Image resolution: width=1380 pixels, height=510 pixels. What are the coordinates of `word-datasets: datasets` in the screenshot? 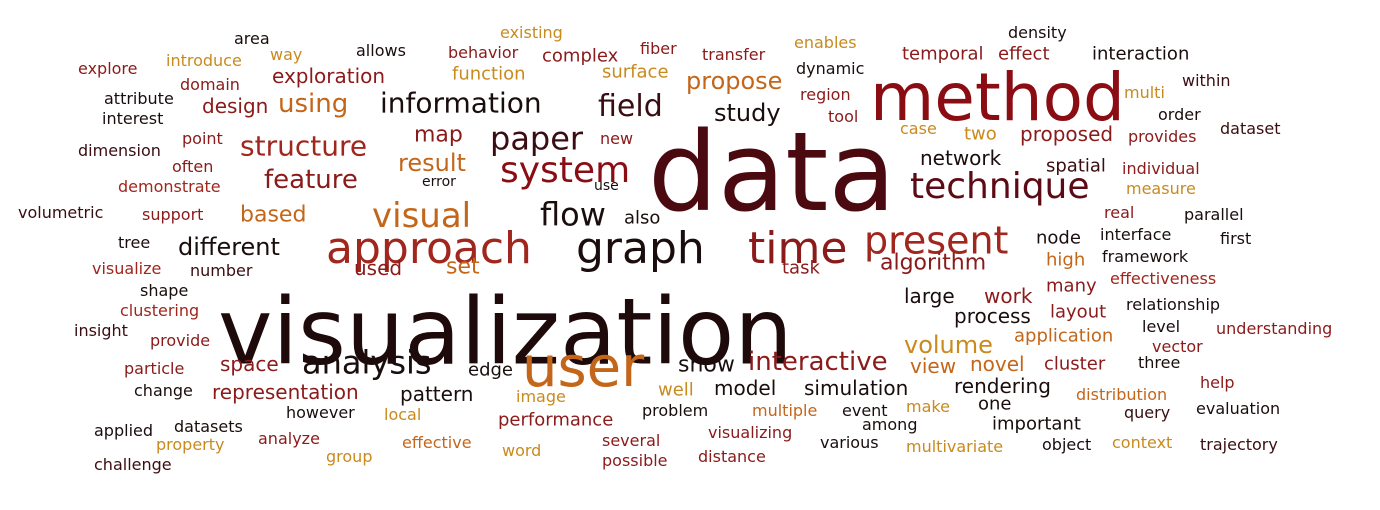 It's located at (208, 427).